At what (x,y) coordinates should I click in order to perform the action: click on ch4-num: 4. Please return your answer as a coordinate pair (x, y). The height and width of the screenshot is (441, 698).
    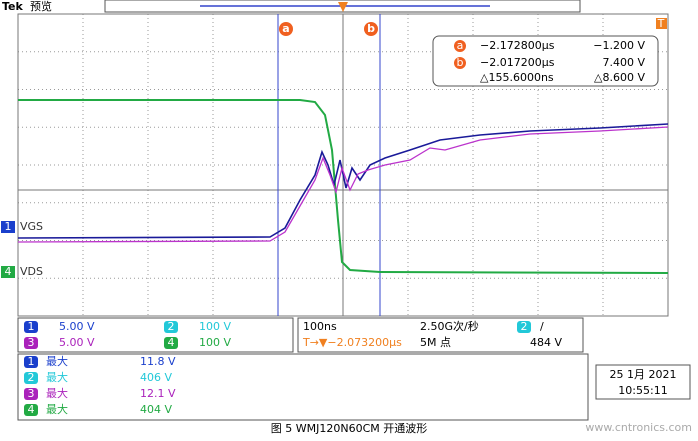
    Looking at the image, I should click on (8, 271).